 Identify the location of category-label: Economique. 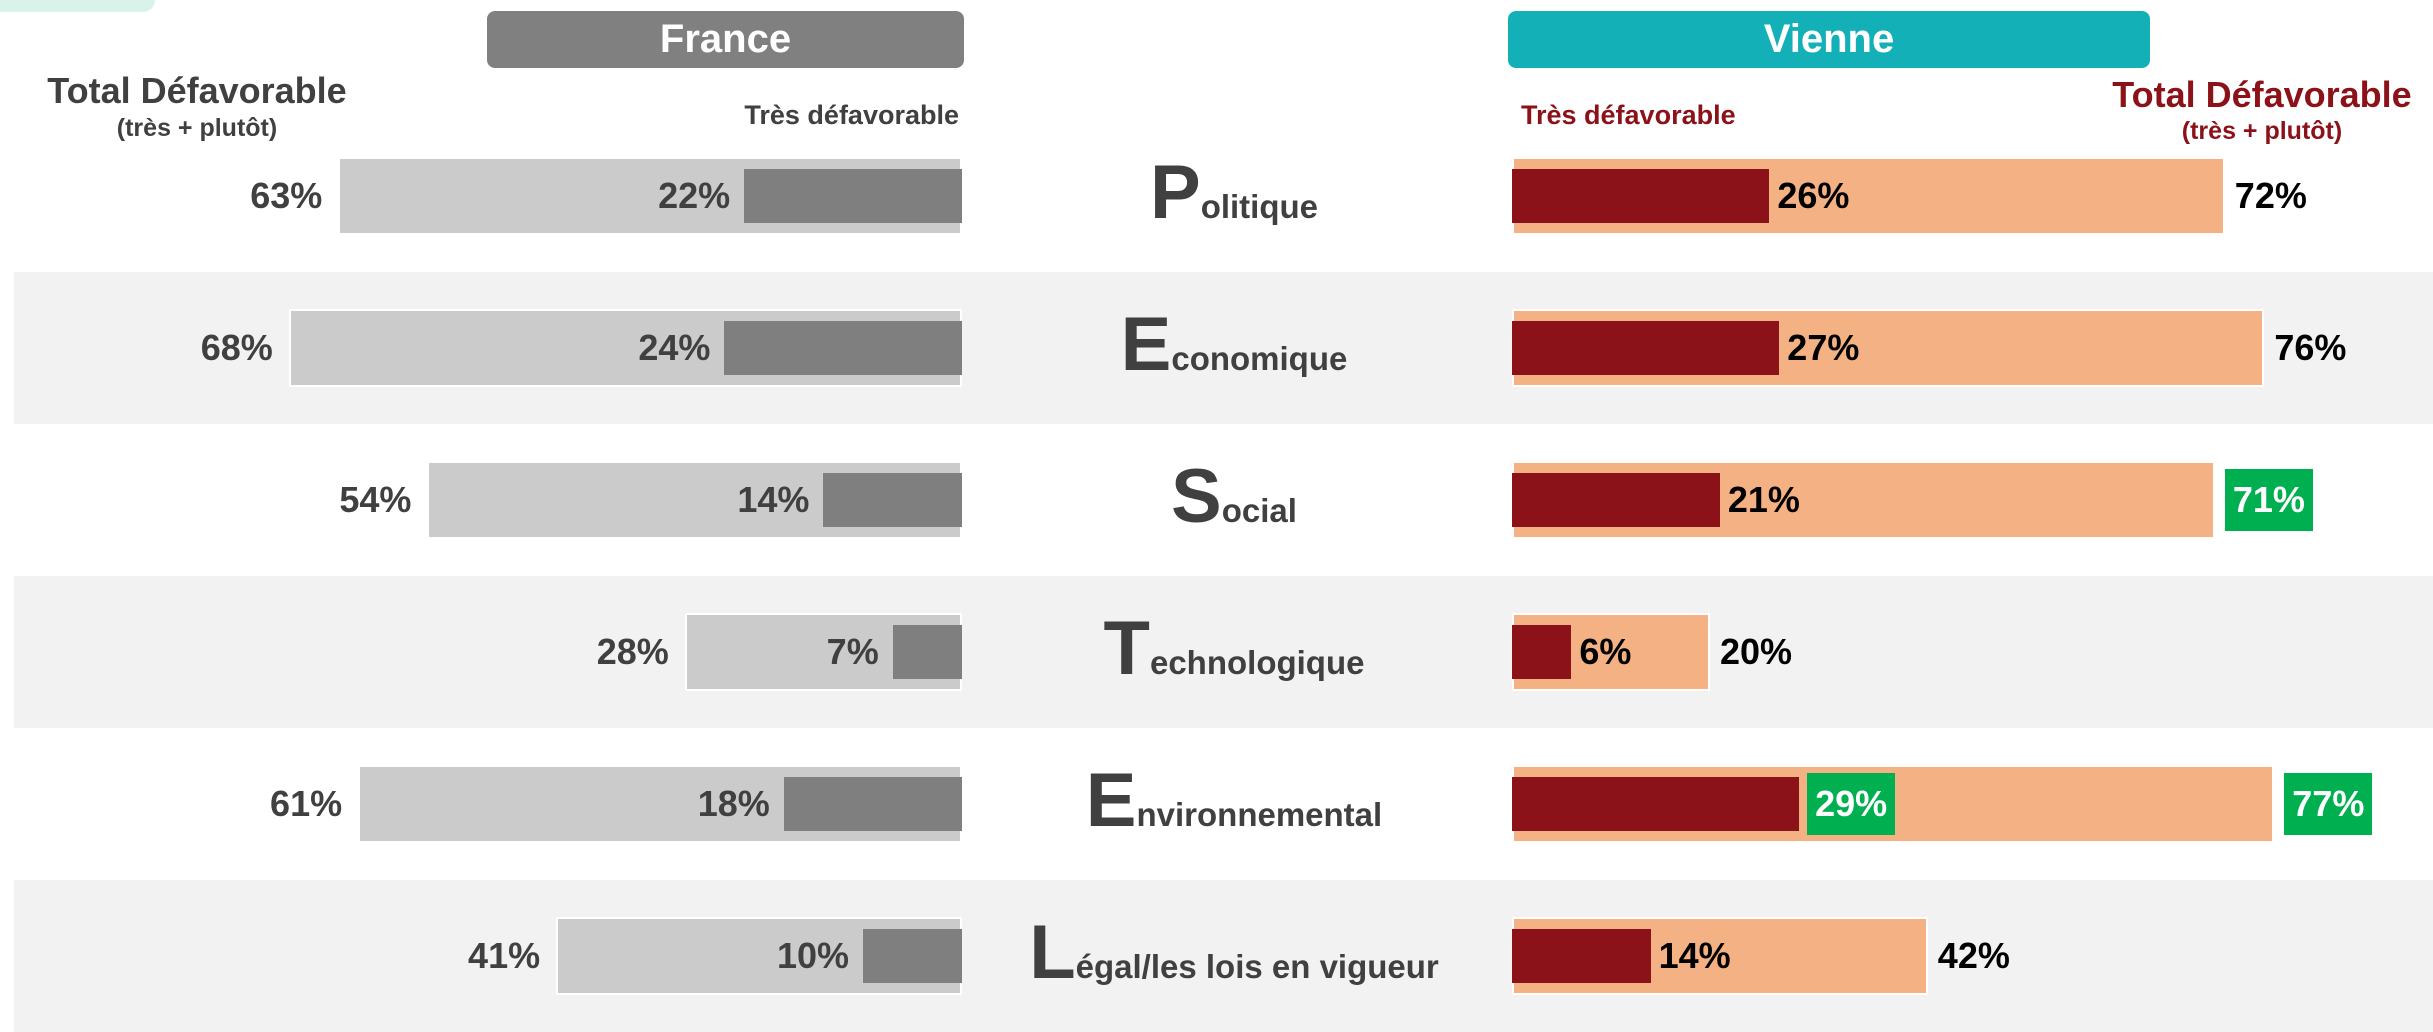
(1234, 344).